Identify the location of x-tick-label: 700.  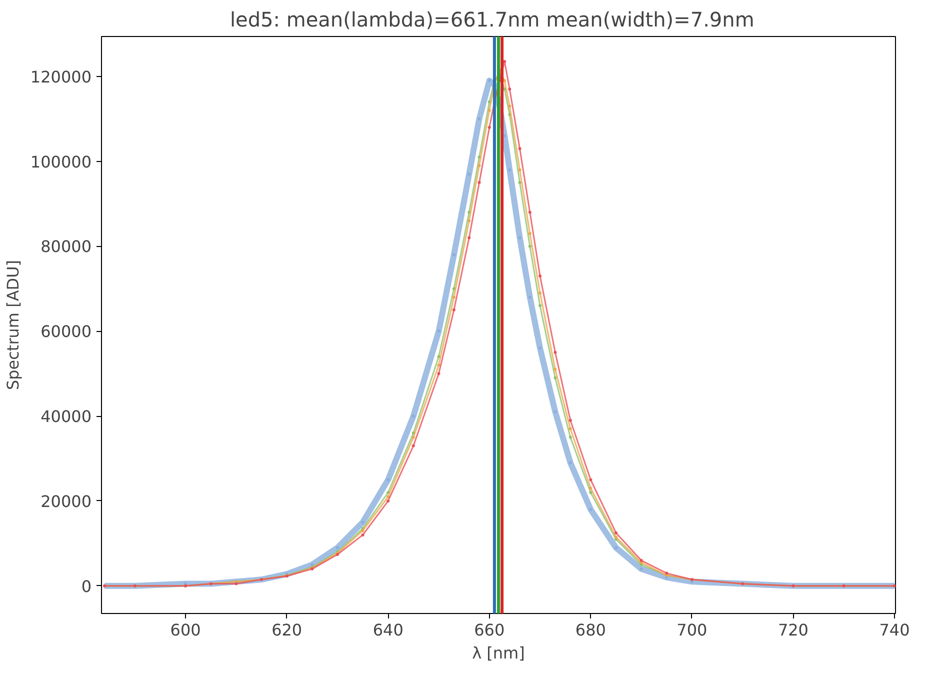
(692, 630).